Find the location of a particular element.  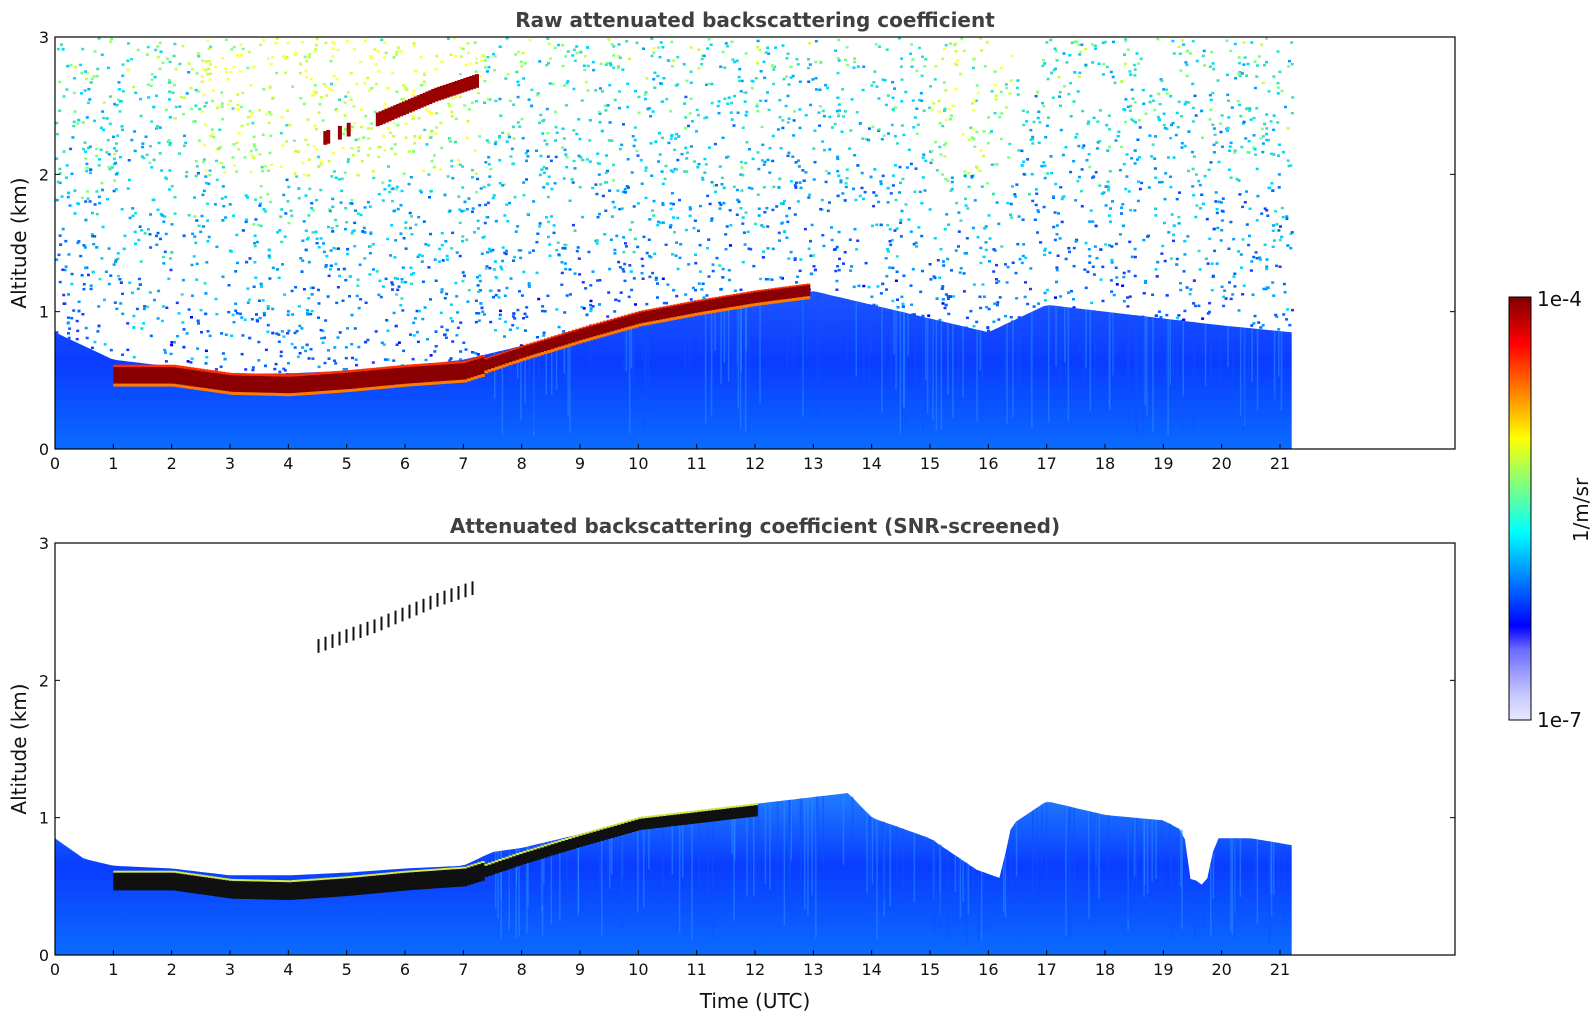

top-y-tick-label: 0 is located at coordinates (44, 449).